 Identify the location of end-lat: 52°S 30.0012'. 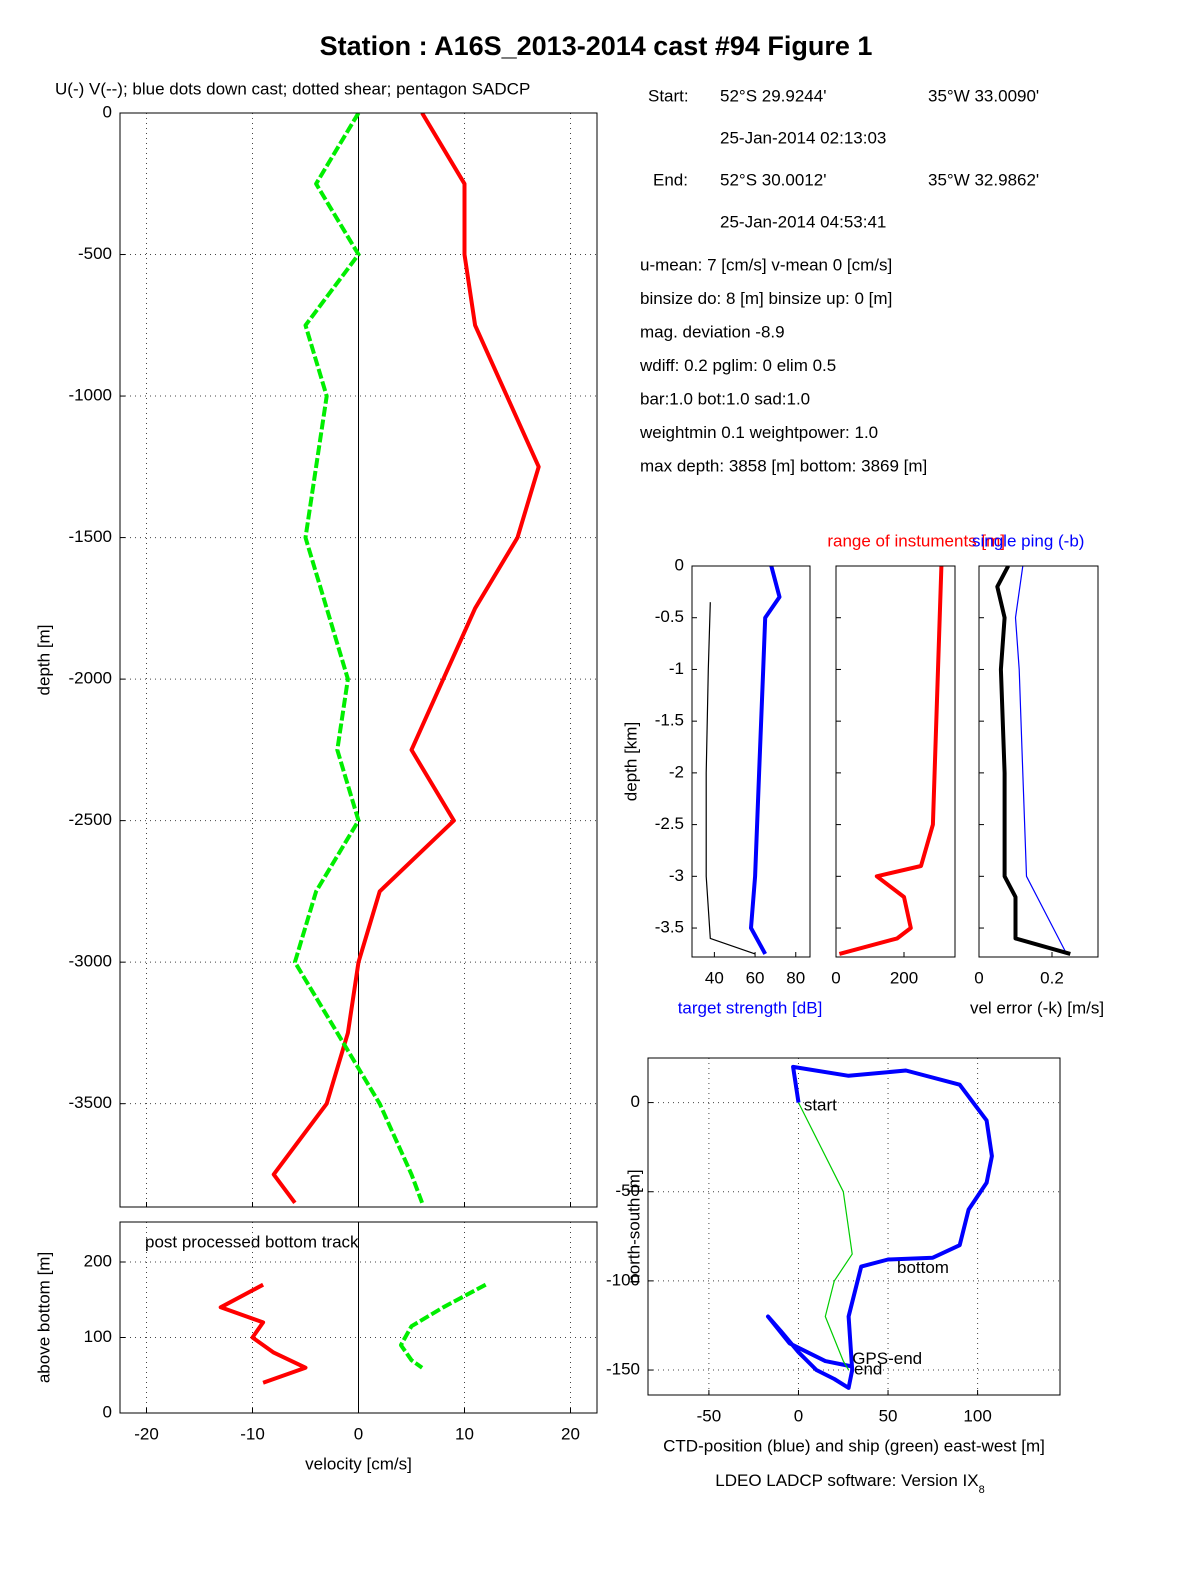
(773, 179).